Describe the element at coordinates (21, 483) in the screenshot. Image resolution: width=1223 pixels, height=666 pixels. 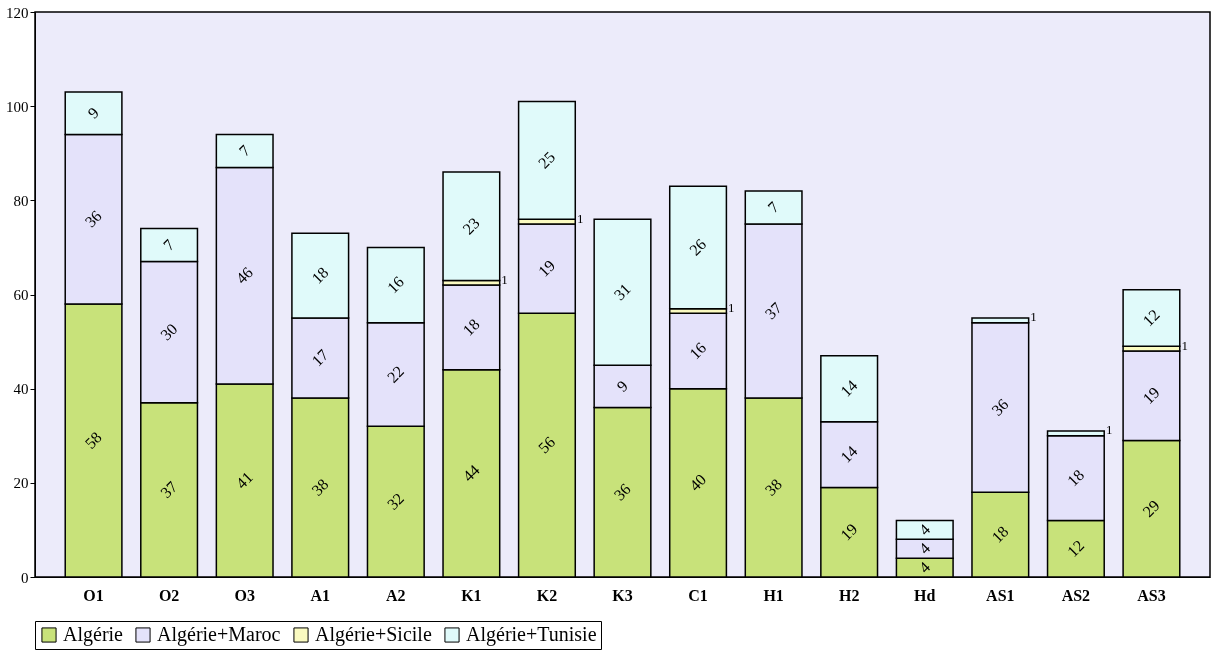
I see `y-tick-label: 20` at that location.